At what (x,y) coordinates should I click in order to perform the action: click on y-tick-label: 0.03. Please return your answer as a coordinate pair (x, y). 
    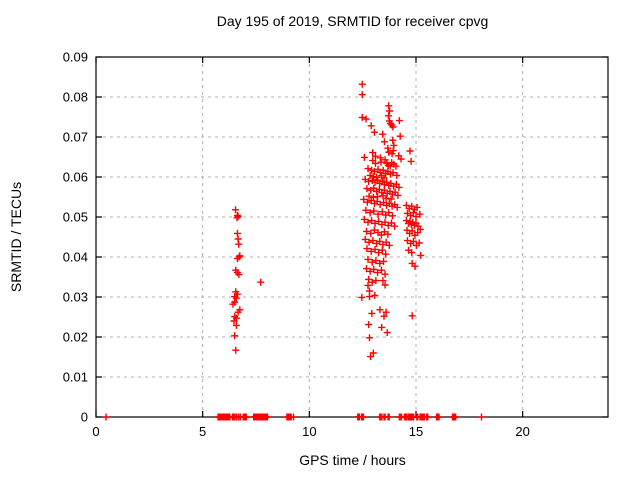
    Looking at the image, I should click on (75, 297).